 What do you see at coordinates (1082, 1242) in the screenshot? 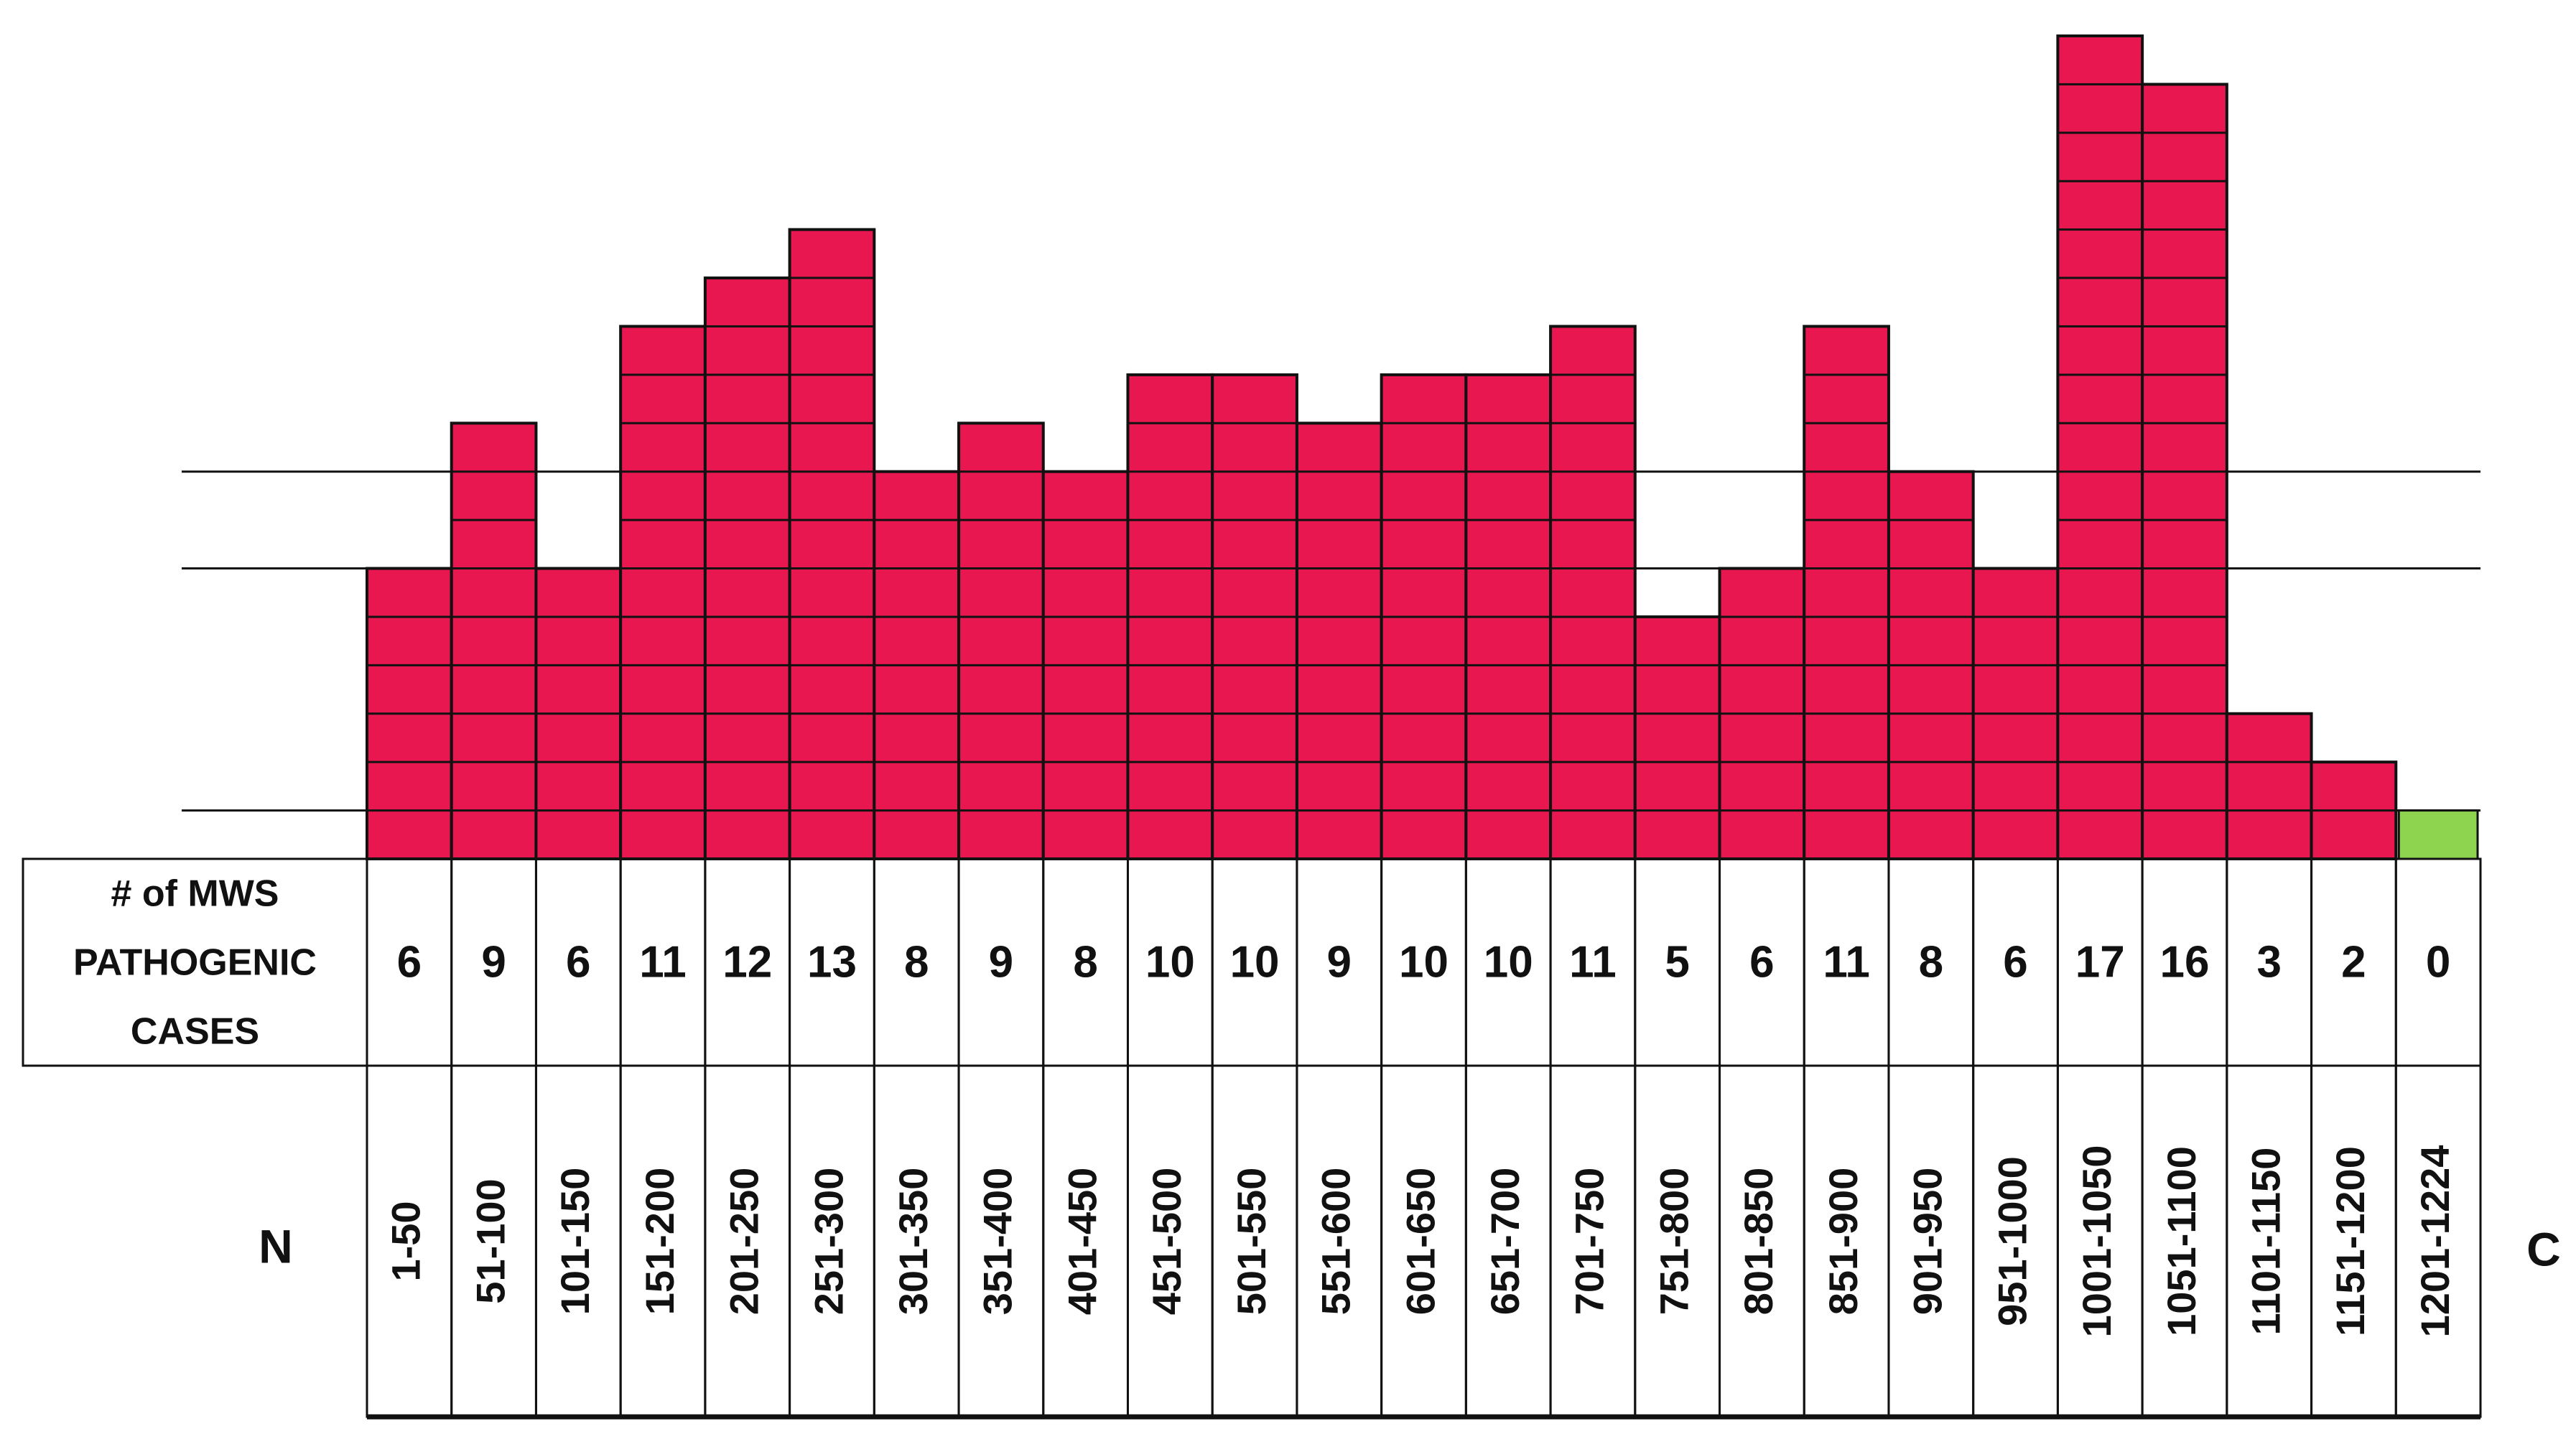
I see `range-label: 401-450` at bounding box center [1082, 1242].